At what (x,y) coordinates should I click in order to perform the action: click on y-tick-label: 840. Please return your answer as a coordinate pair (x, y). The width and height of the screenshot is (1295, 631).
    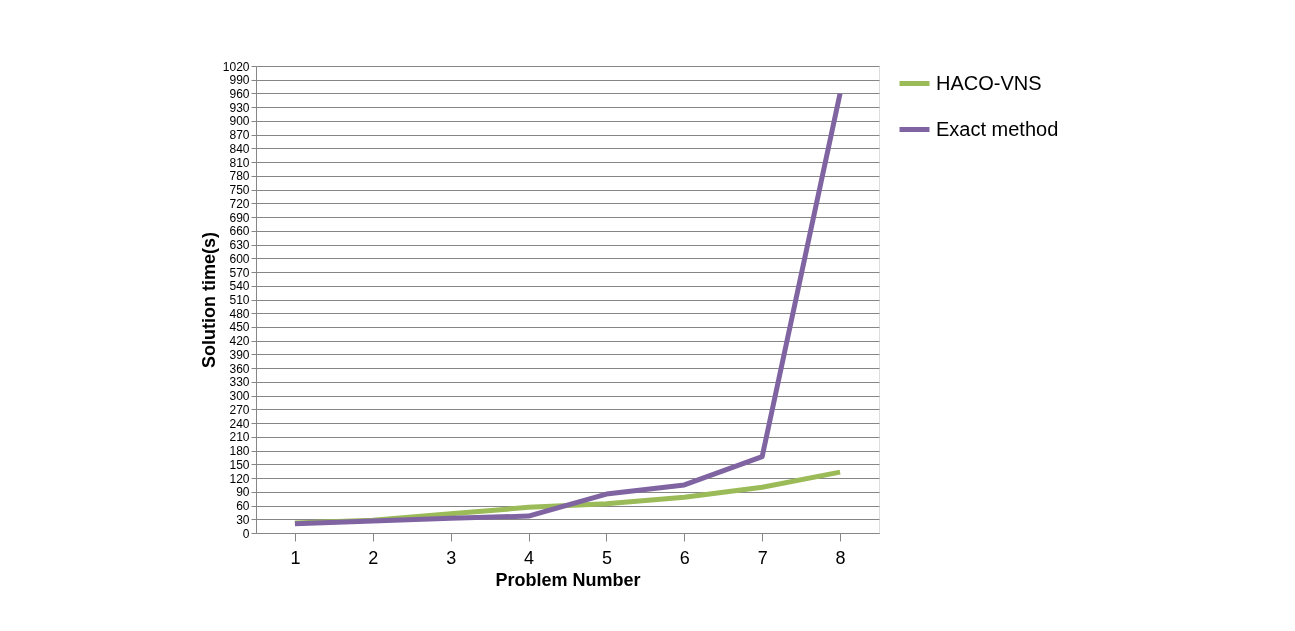
    Looking at the image, I should click on (239, 148).